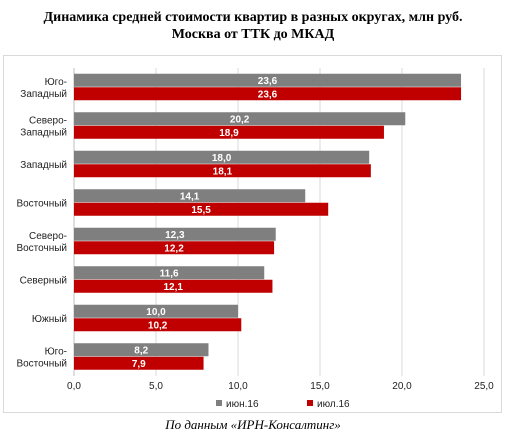  What do you see at coordinates (238, 386) in the screenshot?
I see `x-tick-label-2: 10,0` at bounding box center [238, 386].